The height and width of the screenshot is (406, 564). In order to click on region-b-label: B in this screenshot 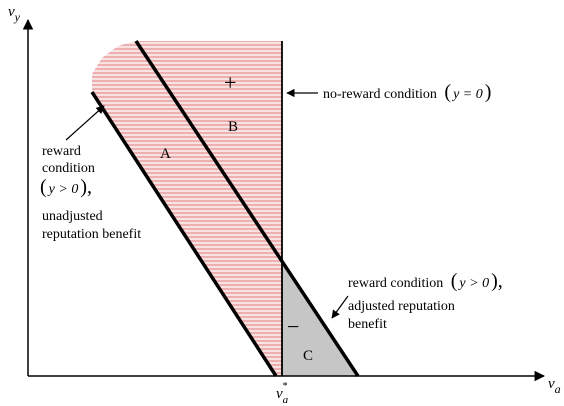, I will do `click(233, 127)`.